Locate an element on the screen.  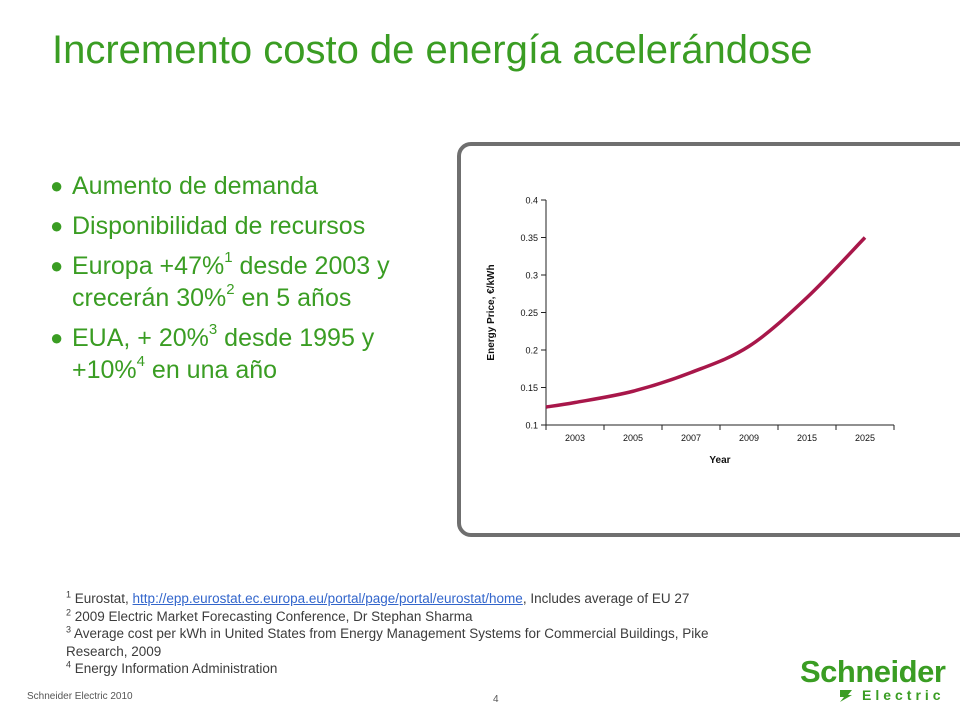
y-tick-label: 0.35 is located at coordinates (529, 238).